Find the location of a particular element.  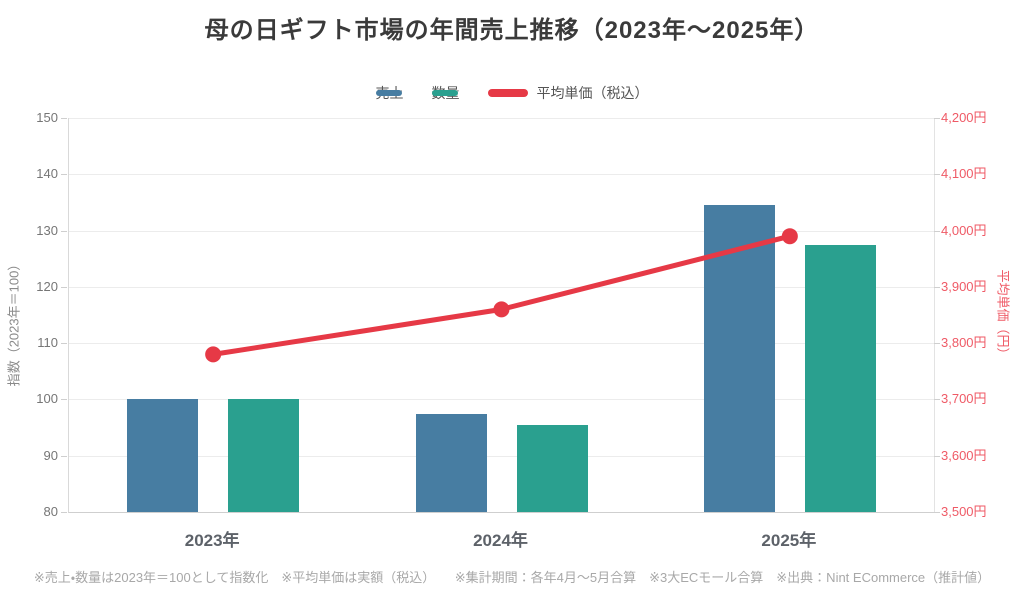

price-legend-label: 平均単価（税込） is located at coordinates (592, 93).